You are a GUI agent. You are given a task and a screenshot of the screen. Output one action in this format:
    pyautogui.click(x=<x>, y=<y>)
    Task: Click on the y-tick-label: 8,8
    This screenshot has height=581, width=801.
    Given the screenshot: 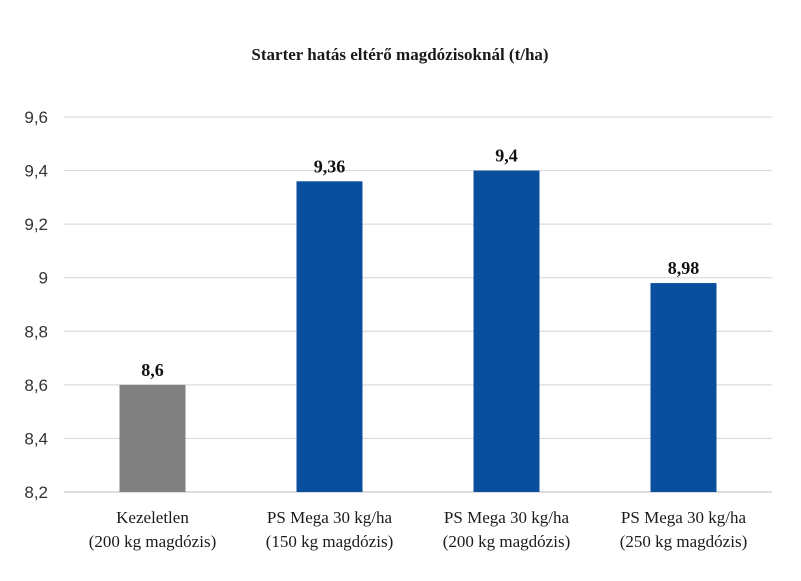 What is the action you would take?
    pyautogui.click(x=36, y=331)
    